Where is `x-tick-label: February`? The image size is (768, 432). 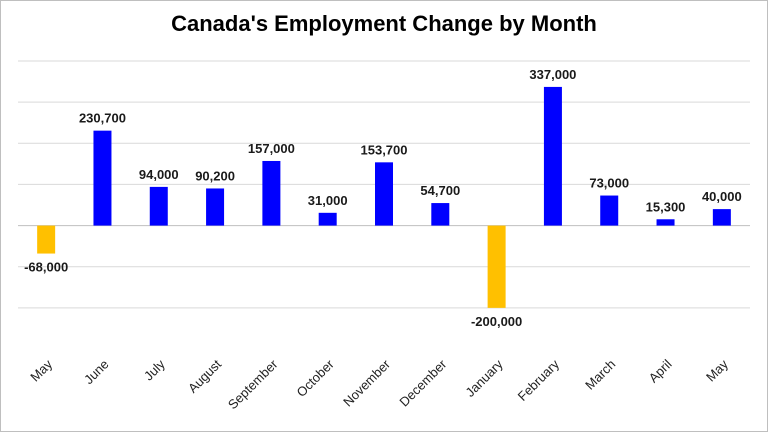
x-tick-label: February is located at coordinates (539, 380).